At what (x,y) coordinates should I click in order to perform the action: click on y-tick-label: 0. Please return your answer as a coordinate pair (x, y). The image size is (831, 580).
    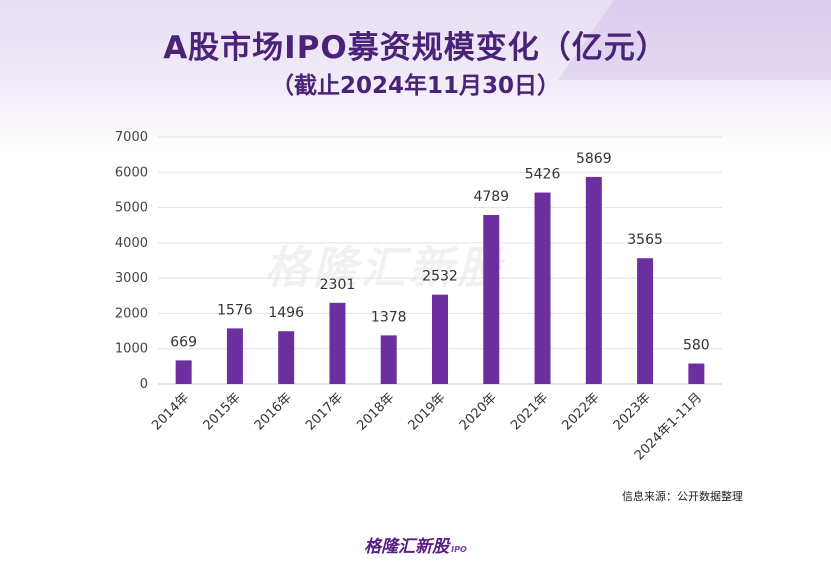
    Looking at the image, I should click on (144, 384).